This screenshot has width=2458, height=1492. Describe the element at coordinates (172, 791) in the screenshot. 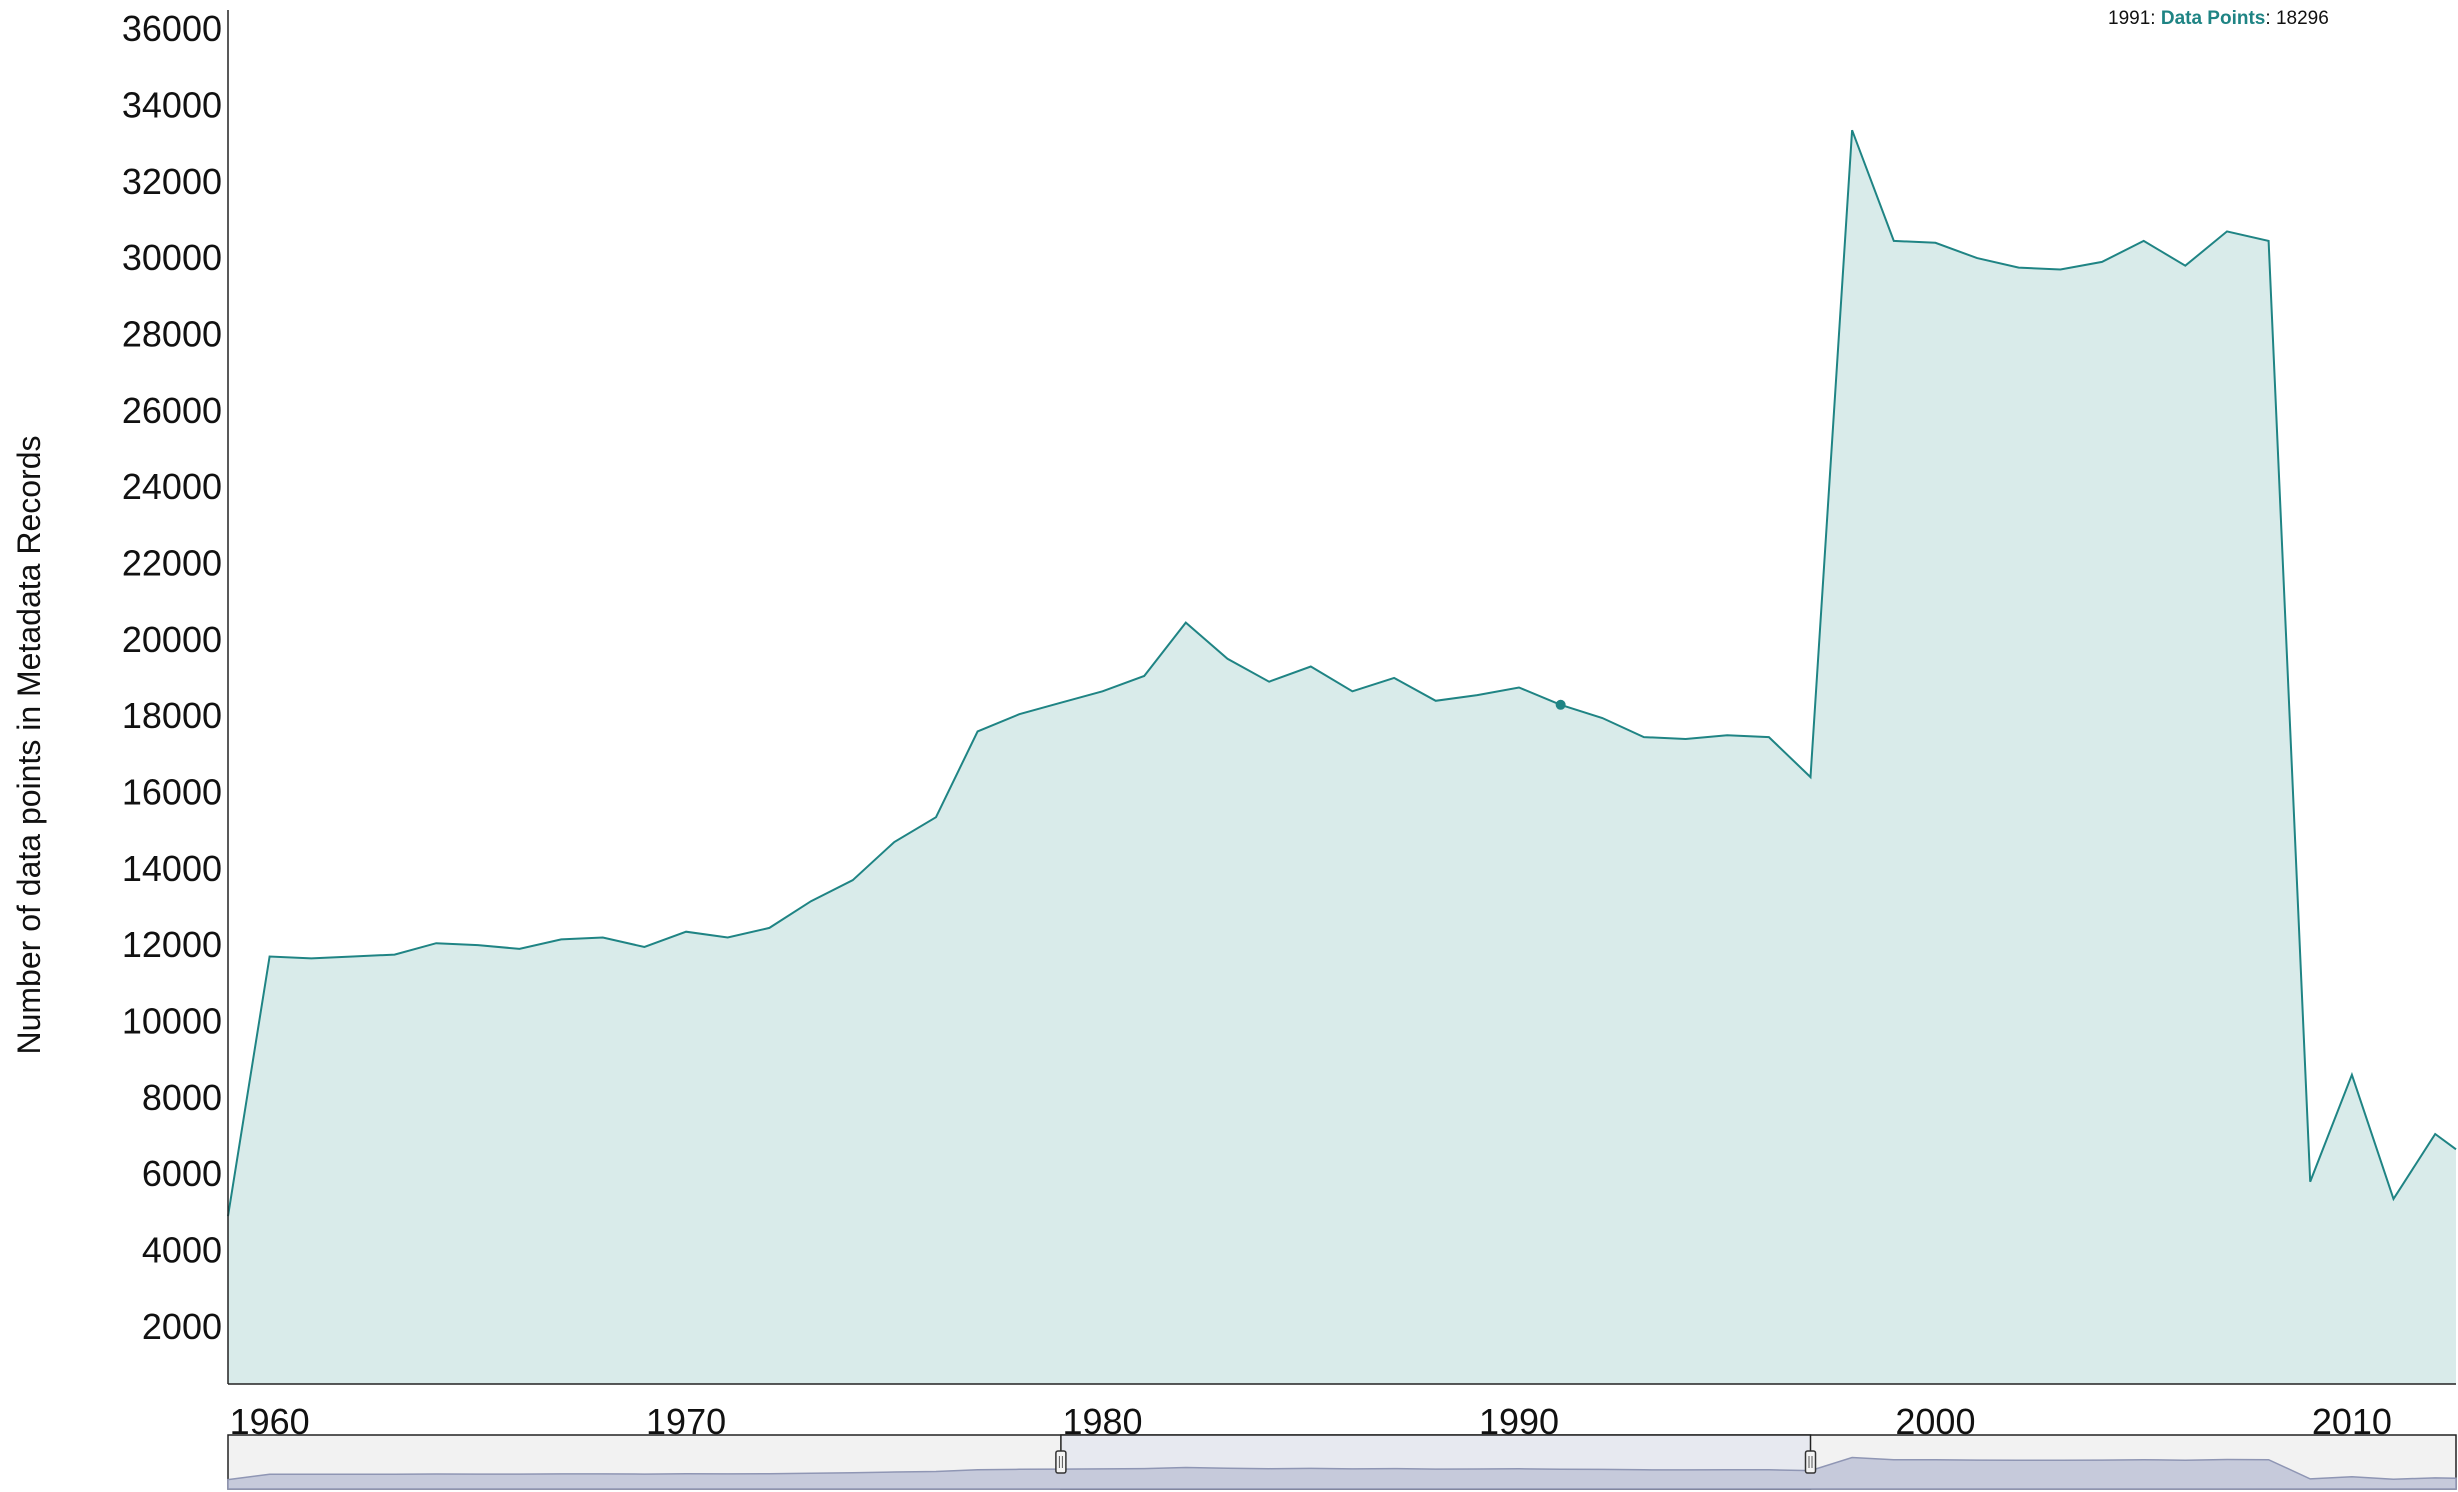

I see `y-tick-label: 16000` at that location.